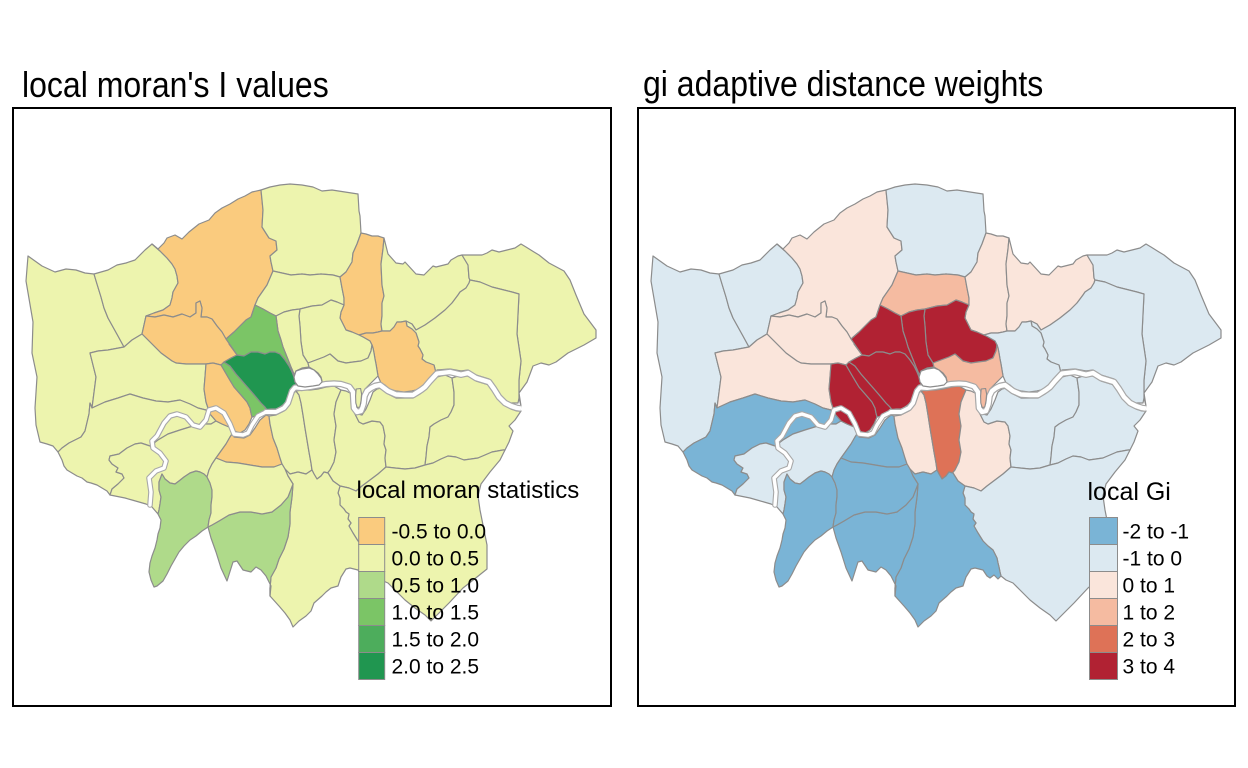 The image size is (1248, 768). I want to click on svg-text: 1.0 to 1.5, so click(436, 613).